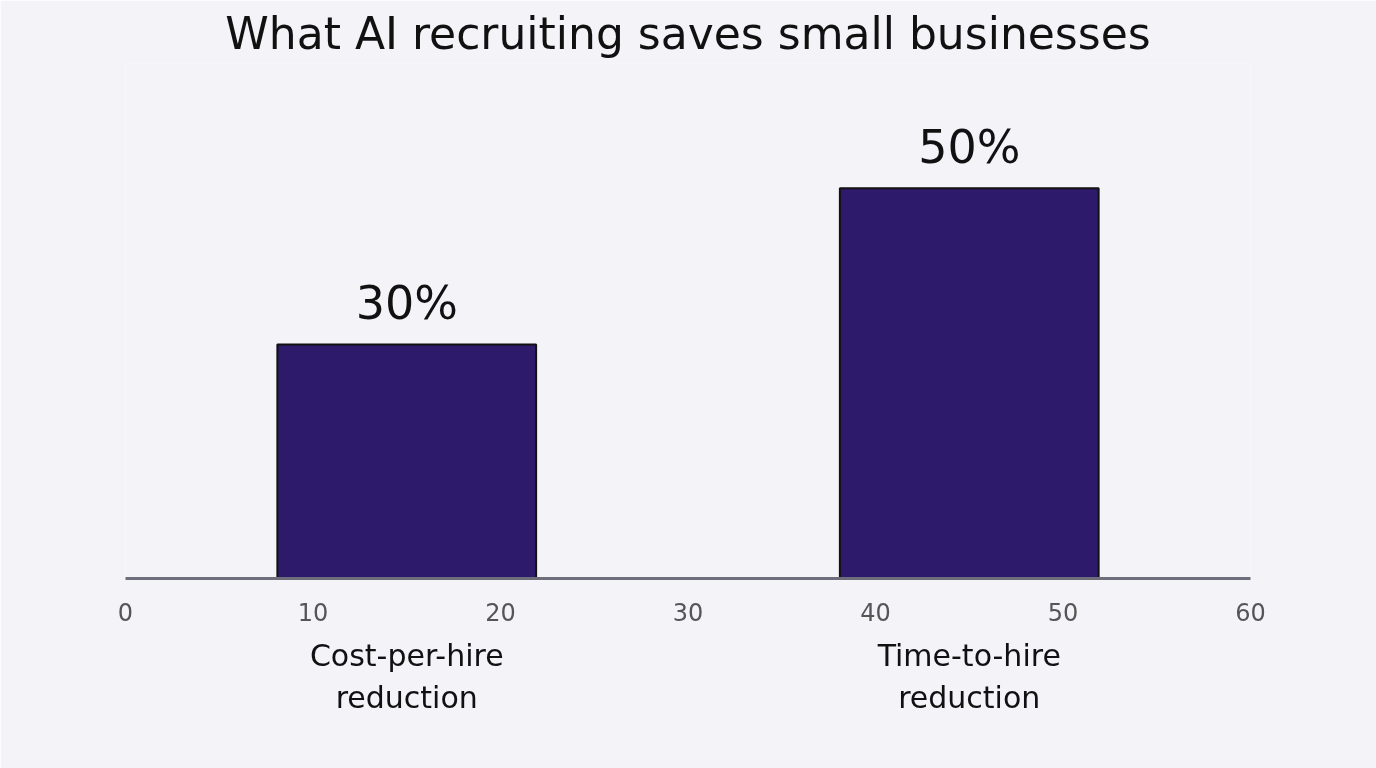 The image size is (1376, 768). Describe the element at coordinates (688, 612) in the screenshot. I see `text: 30` at that location.